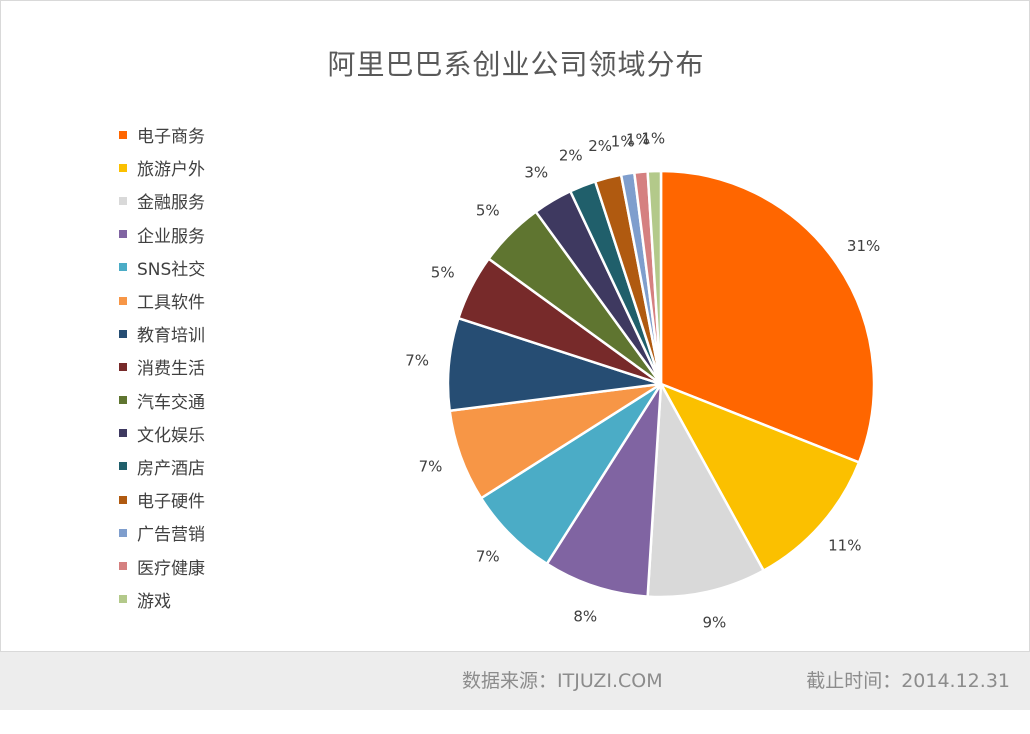  Describe the element at coordinates (908, 681) in the screenshot. I see `cutoff-date: 截止时间：2014.12.31` at that location.